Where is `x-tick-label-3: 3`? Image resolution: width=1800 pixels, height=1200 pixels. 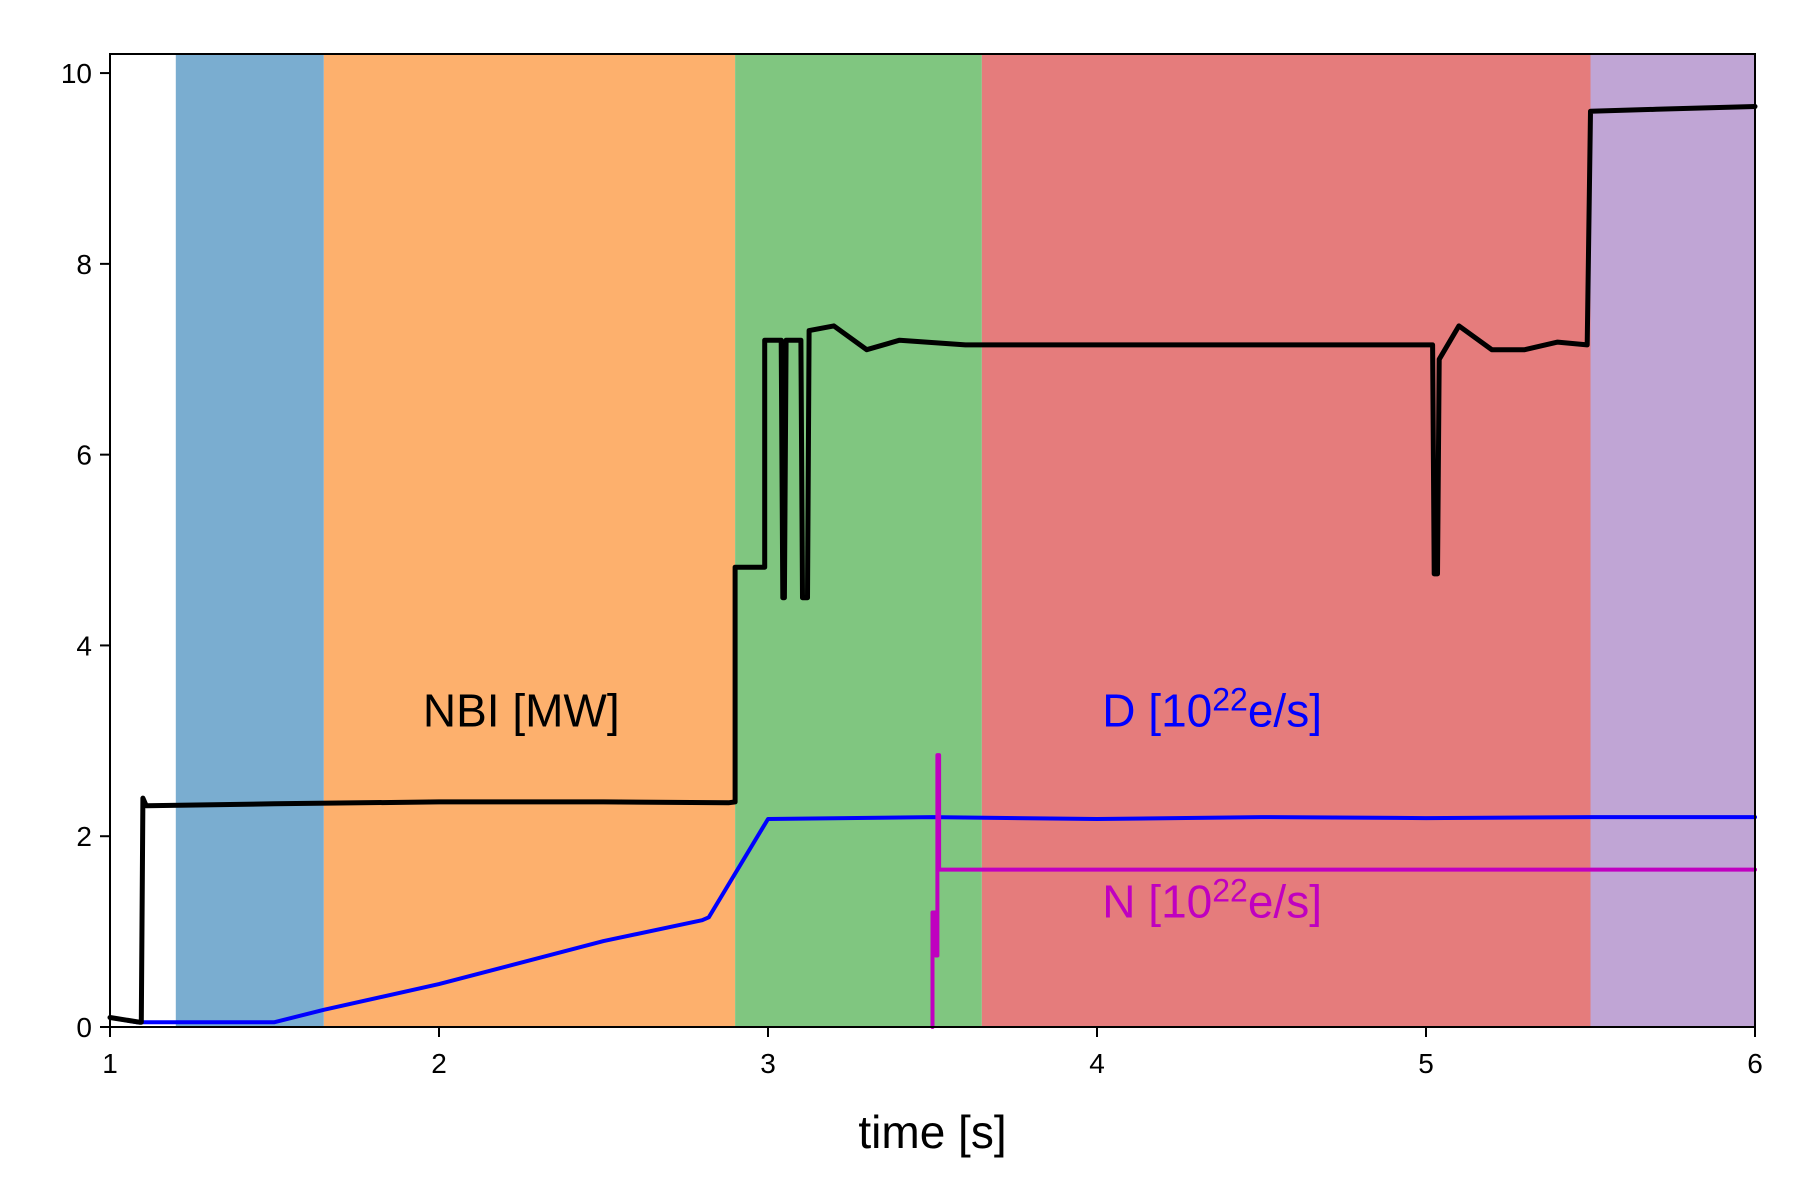 x-tick-label-3: 3 is located at coordinates (768, 1063).